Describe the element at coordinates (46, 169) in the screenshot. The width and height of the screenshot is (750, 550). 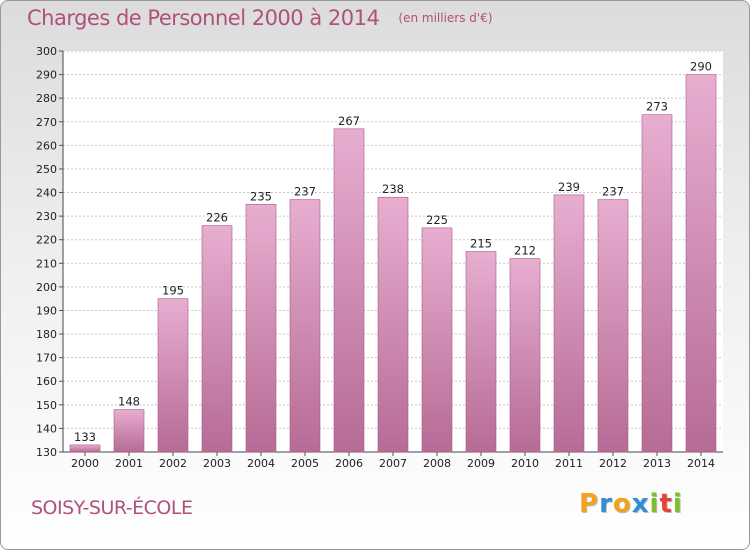
I see `y-tick-label: 250` at that location.